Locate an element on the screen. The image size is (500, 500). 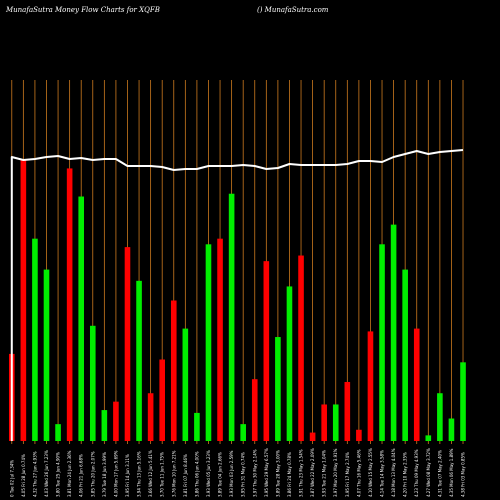
x-tick-label: 3.97 Thu 30 May 2.14% is located at coordinates (254, 473).